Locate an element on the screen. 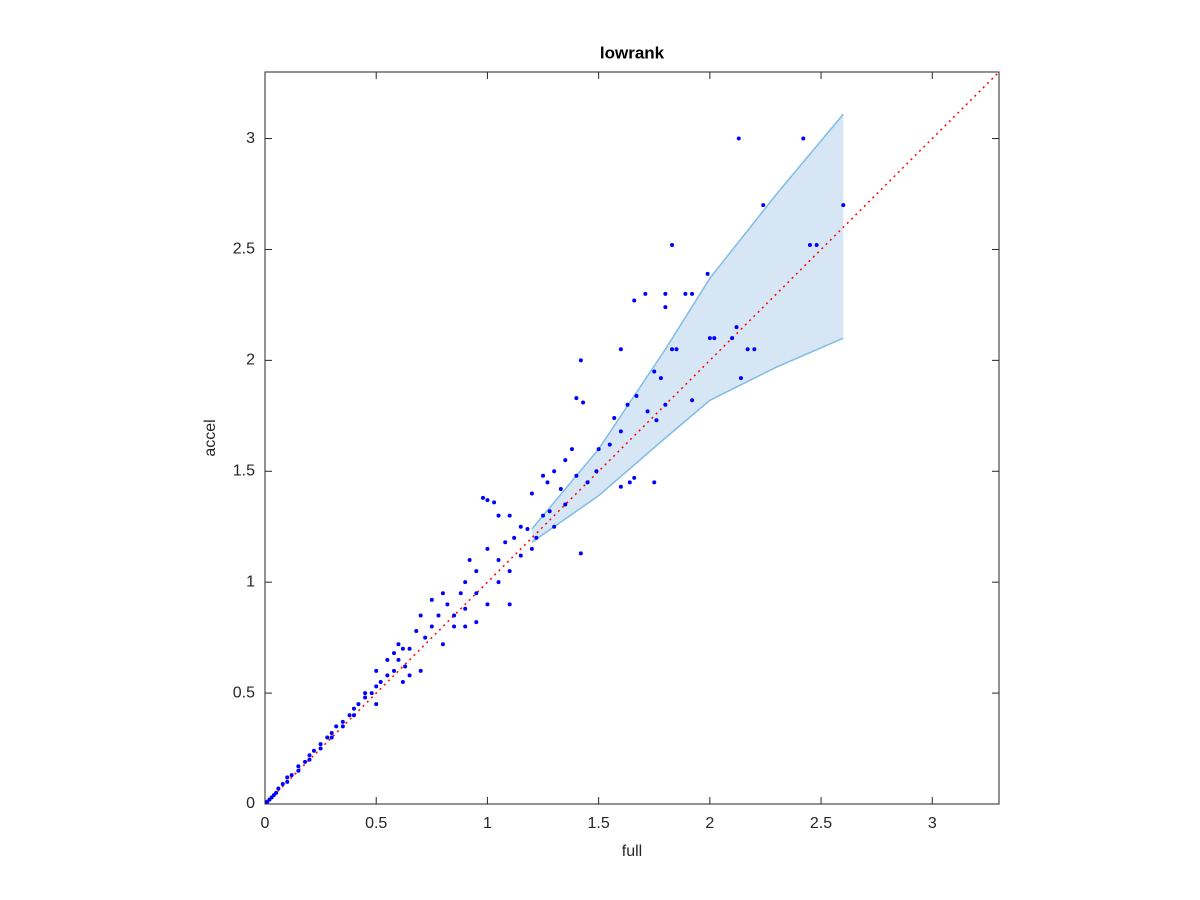  y-axis-label: accel is located at coordinates (210, 437).